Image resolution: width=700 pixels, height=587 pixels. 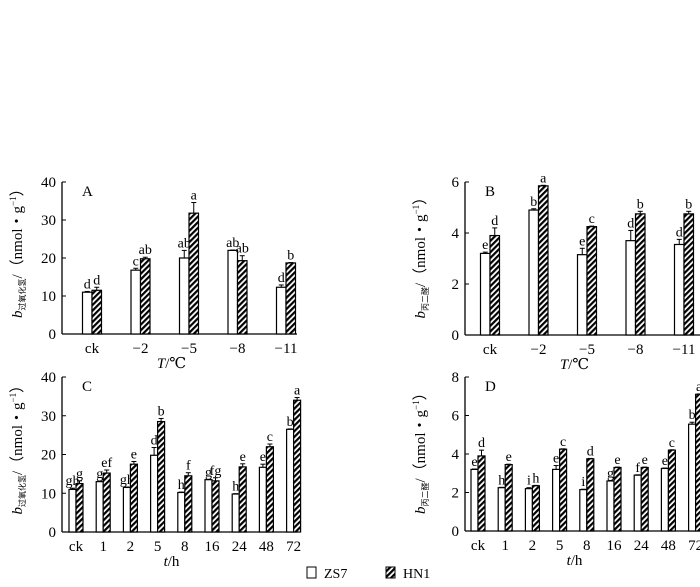 I want to click on x-tick-label: 5, so click(x=560, y=546).